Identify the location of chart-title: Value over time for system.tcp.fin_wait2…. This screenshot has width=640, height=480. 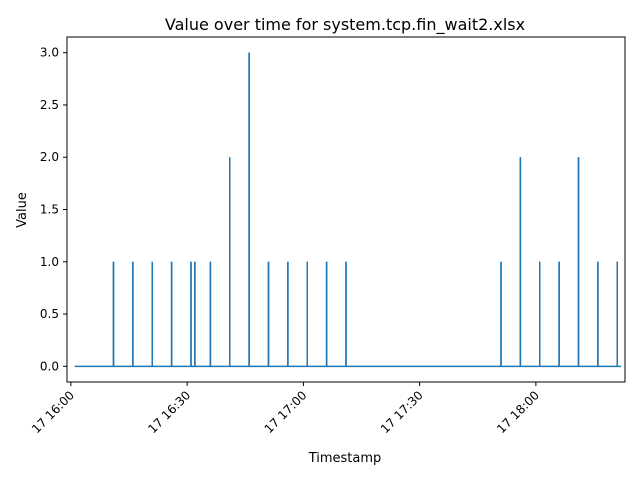
(345, 25).